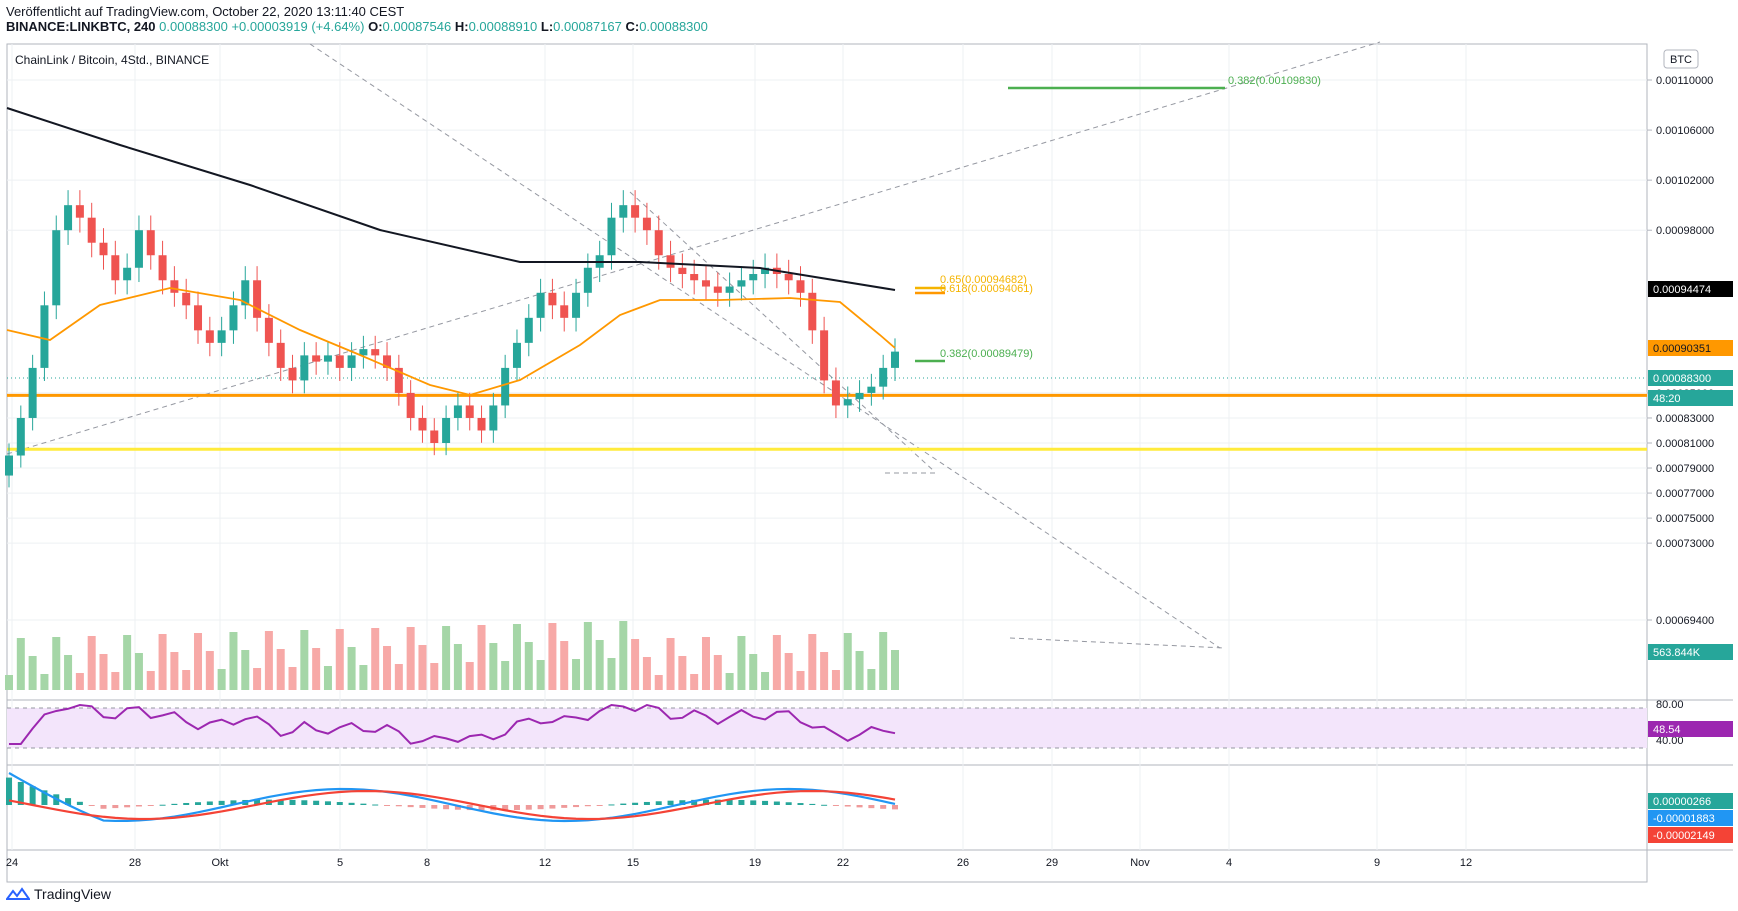 This screenshot has height=911, width=1738. What do you see at coordinates (1274, 81) in the screenshot?
I see `fib-level-label: 0.382(0.00109830)` at bounding box center [1274, 81].